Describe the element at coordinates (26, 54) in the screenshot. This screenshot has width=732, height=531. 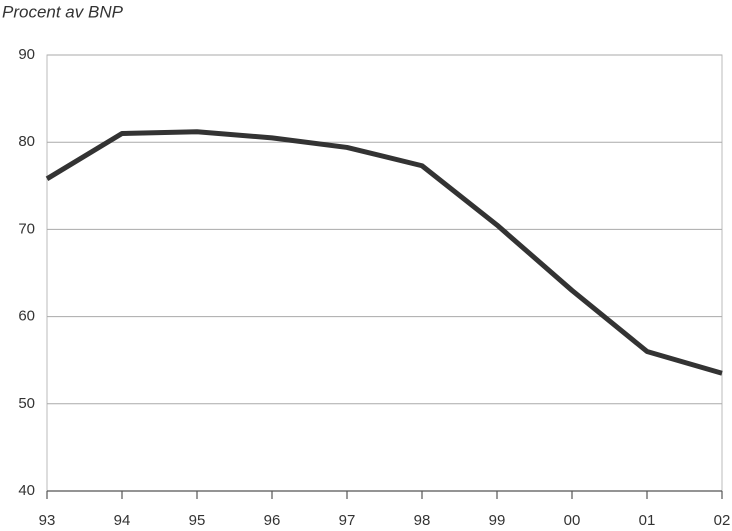
I see `y-tick-label: 90` at that location.